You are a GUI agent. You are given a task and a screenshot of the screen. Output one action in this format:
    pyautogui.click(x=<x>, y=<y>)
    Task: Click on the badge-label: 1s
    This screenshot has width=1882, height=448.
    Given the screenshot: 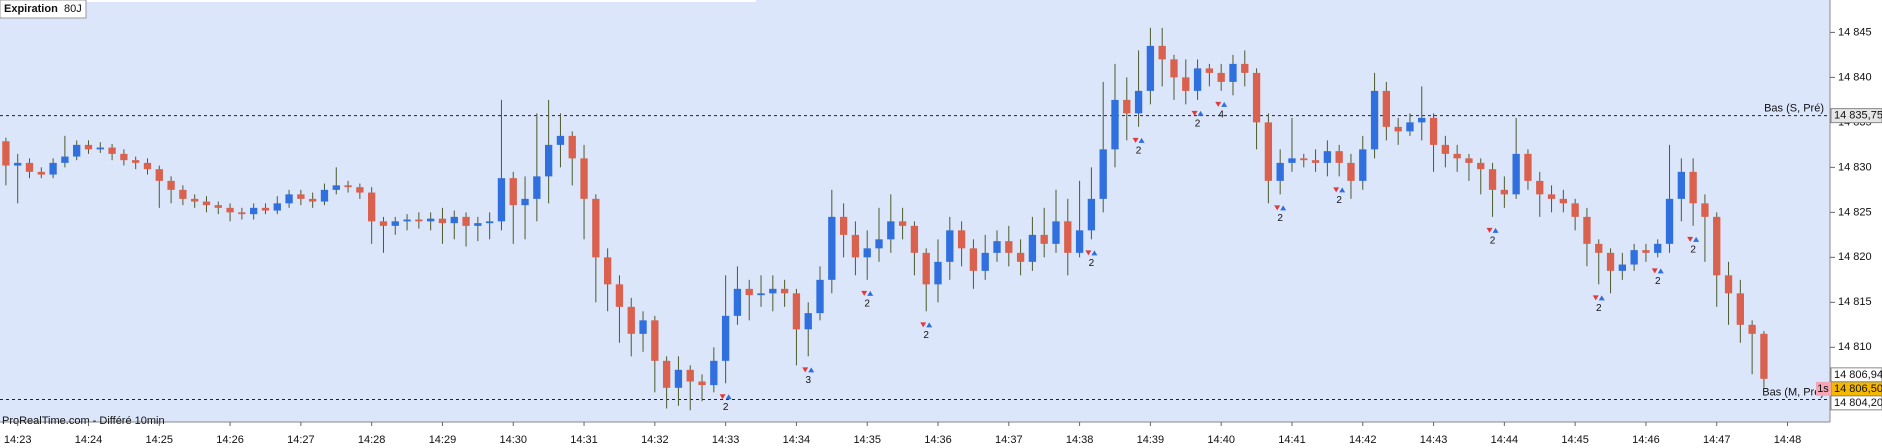 What is the action you would take?
    pyautogui.click(x=1823, y=389)
    